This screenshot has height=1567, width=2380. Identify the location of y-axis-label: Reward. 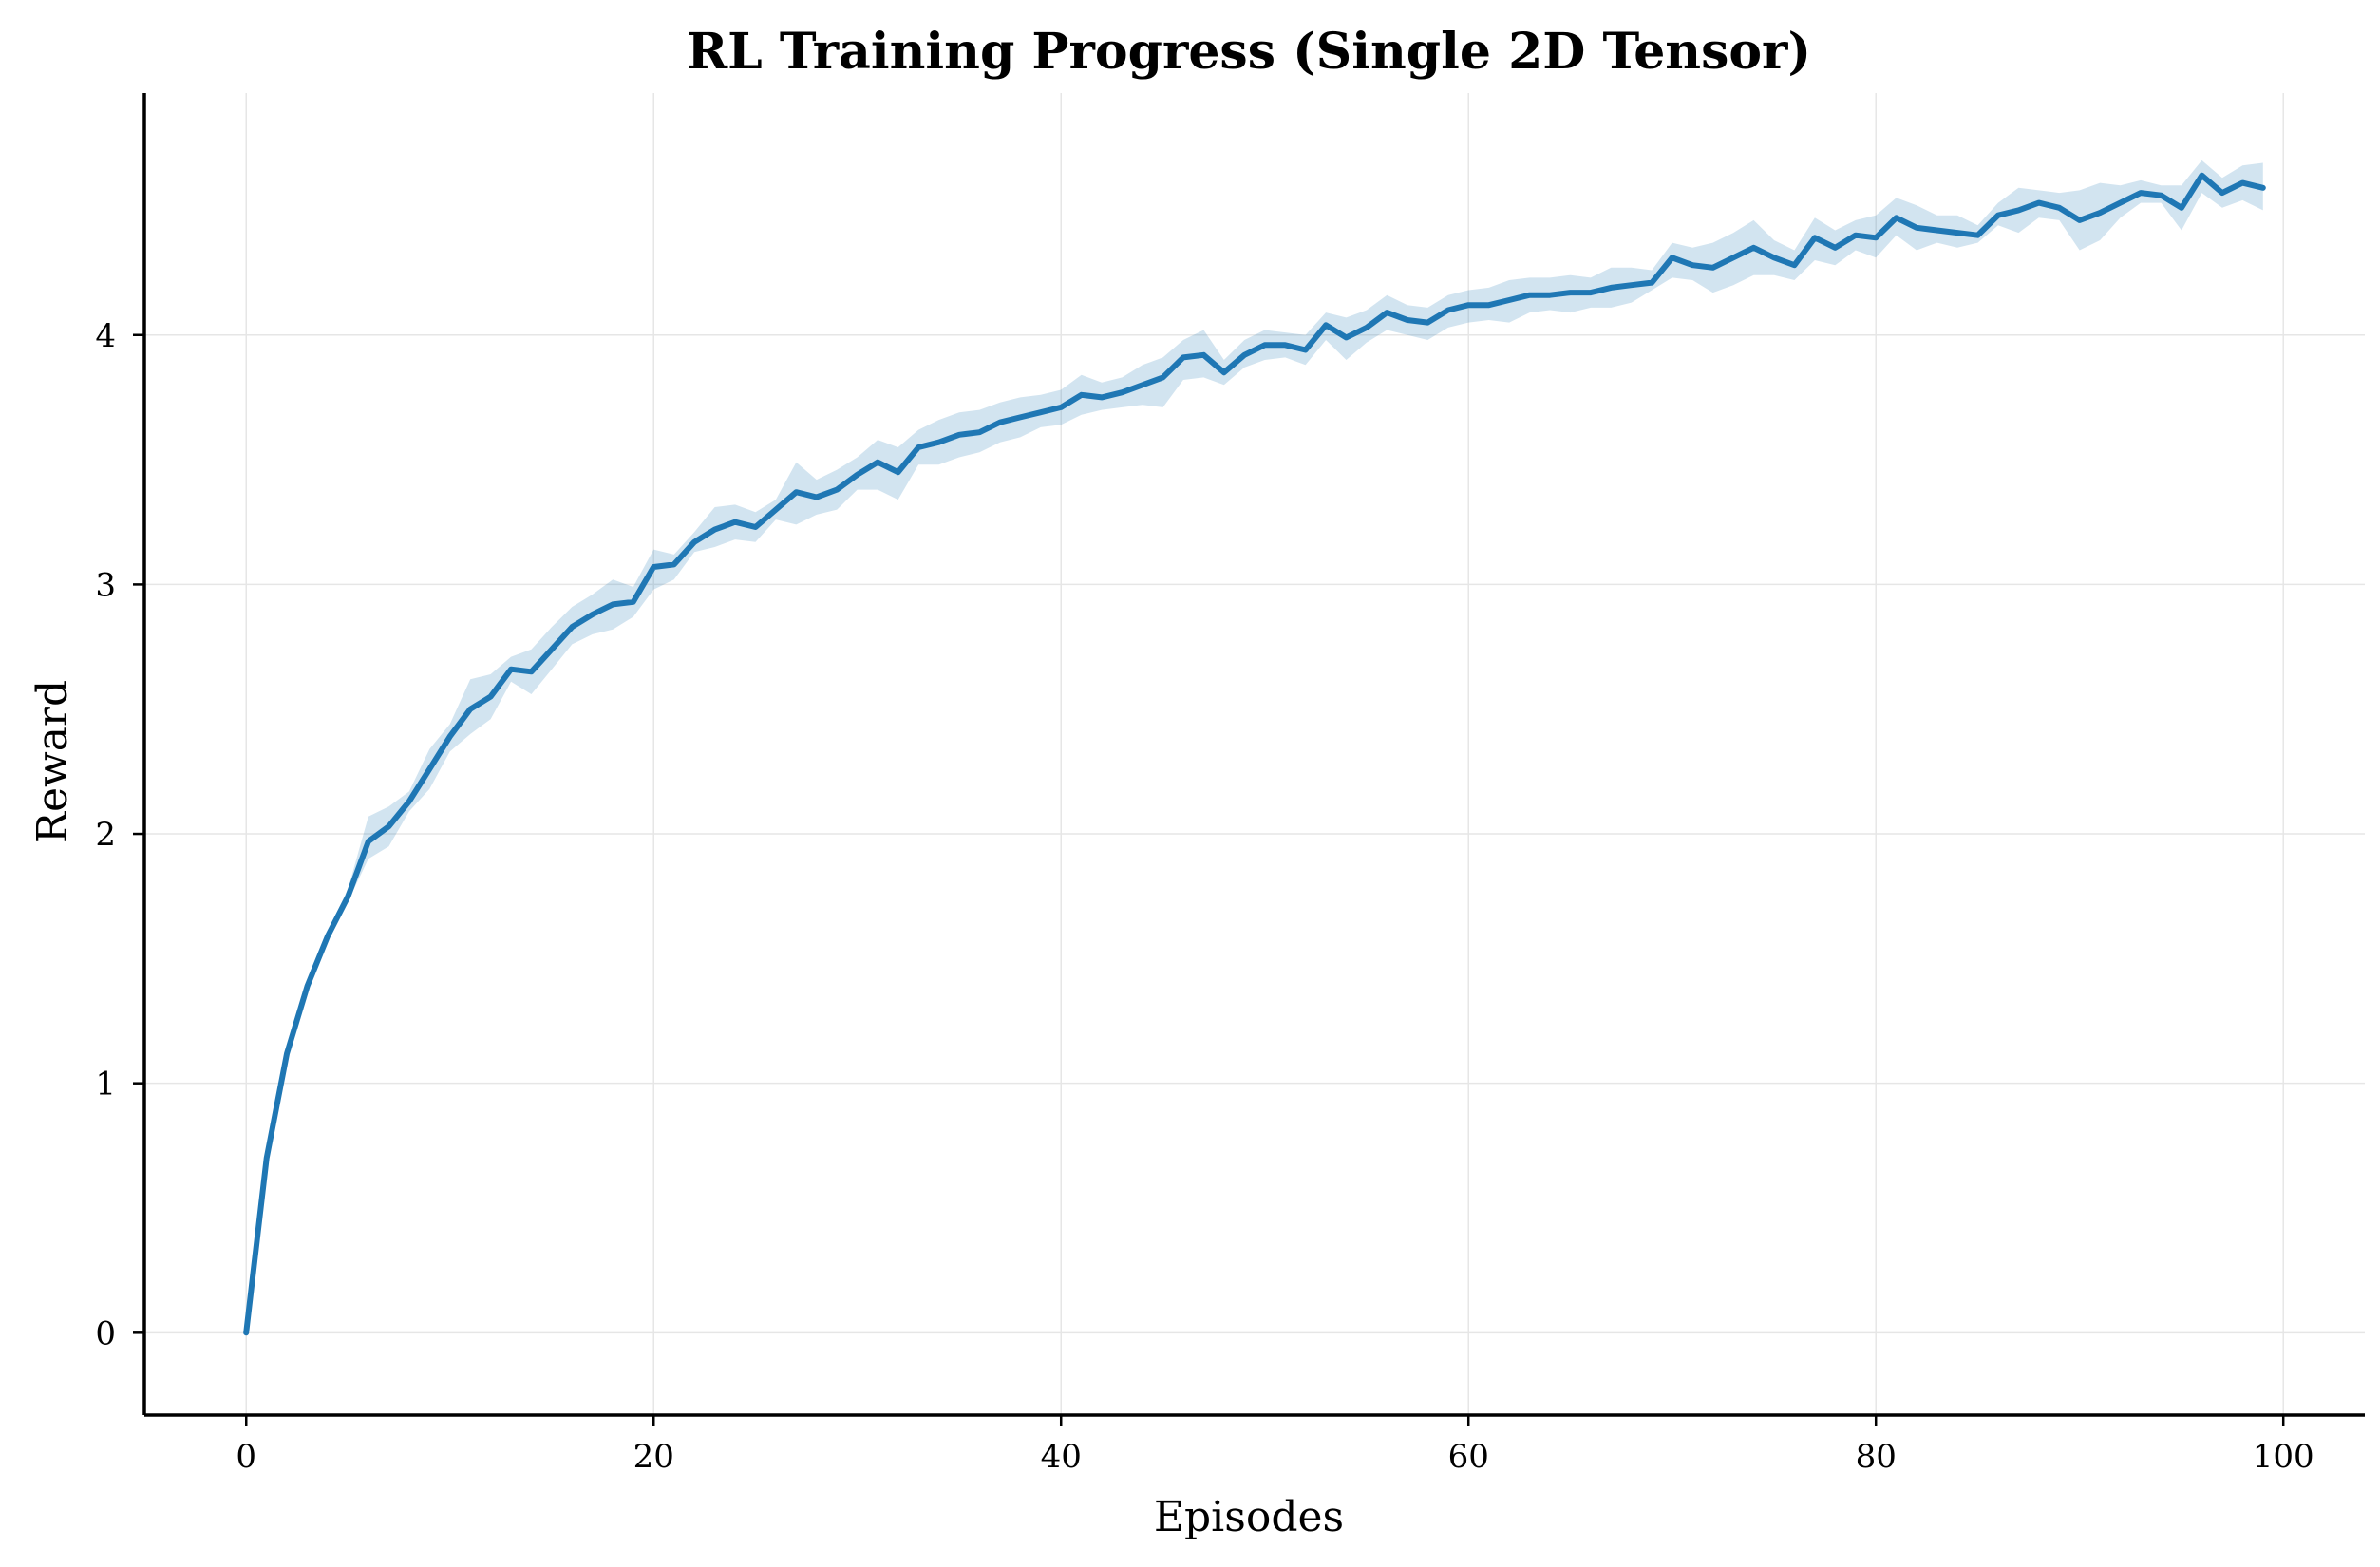
(52, 761).